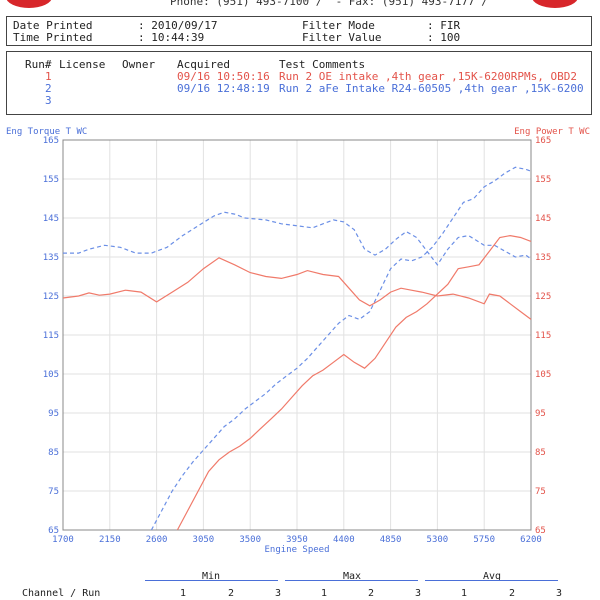  I want to click on col-header-comments: Test Comments, so click(322, 64).